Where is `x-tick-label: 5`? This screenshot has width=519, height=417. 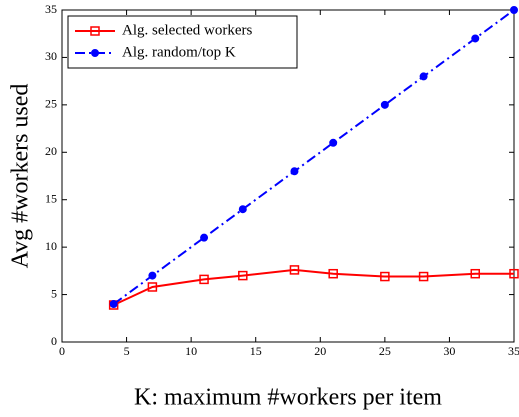 x-tick-label: 5 is located at coordinates (127, 351).